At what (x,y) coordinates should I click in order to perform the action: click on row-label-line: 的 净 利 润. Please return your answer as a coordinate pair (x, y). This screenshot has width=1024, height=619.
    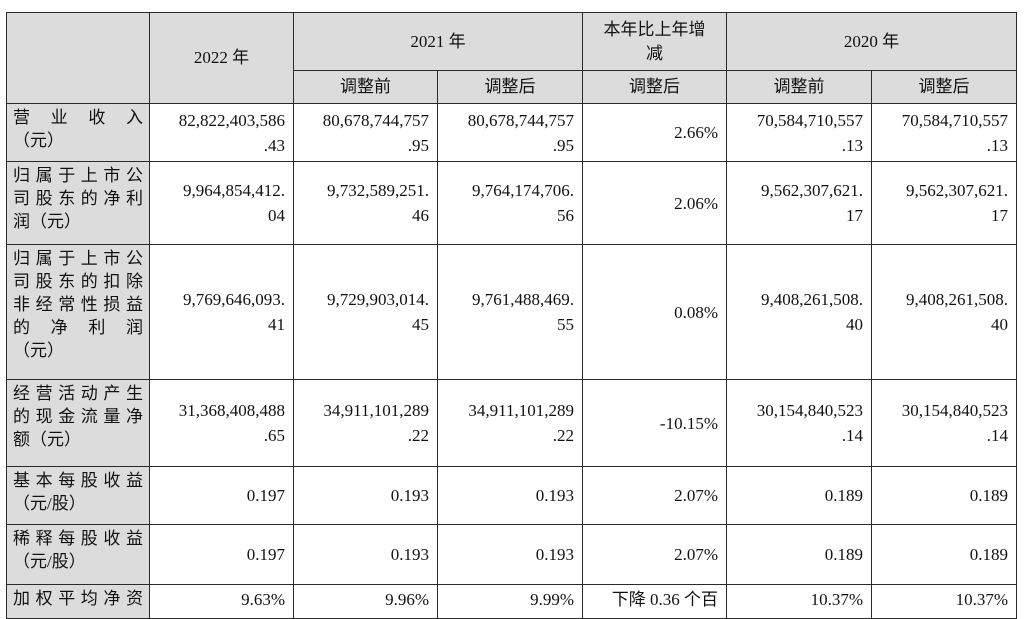
    Looking at the image, I should click on (78, 327).